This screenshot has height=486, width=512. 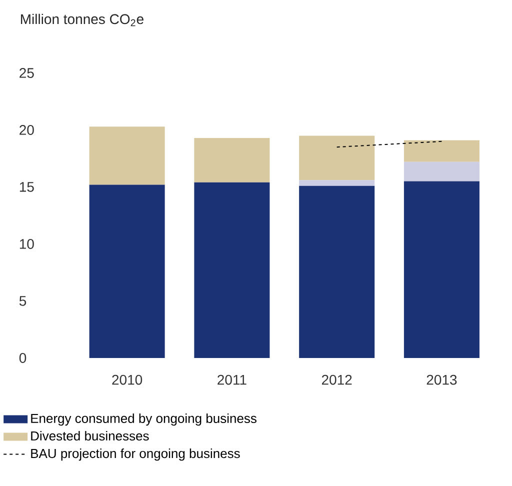 What do you see at coordinates (27, 244) in the screenshot?
I see `y-tick-label: 10` at bounding box center [27, 244].